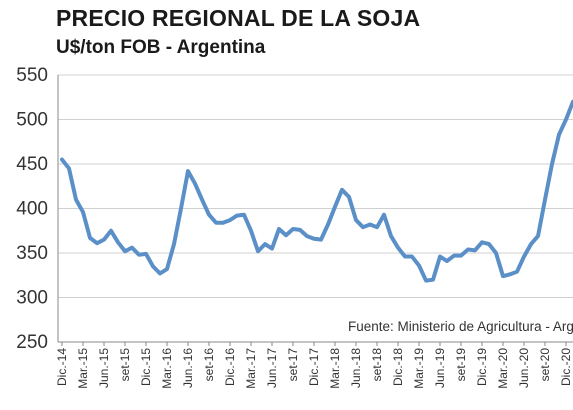 This screenshot has height=410, width=573. I want to click on x-tick-label: Jun.-18, so click(356, 368).